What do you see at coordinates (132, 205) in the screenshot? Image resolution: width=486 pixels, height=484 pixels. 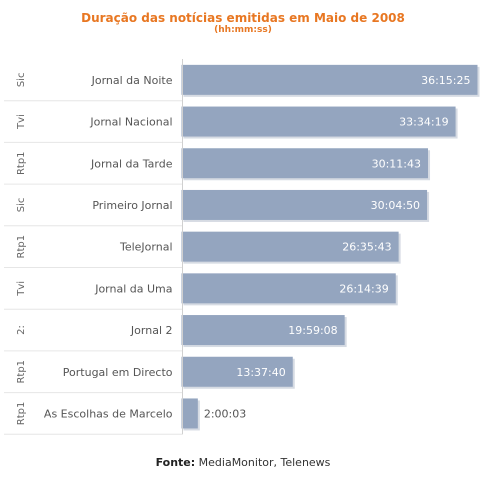 I see `category-label: Primeiro Jornal` at bounding box center [132, 205].